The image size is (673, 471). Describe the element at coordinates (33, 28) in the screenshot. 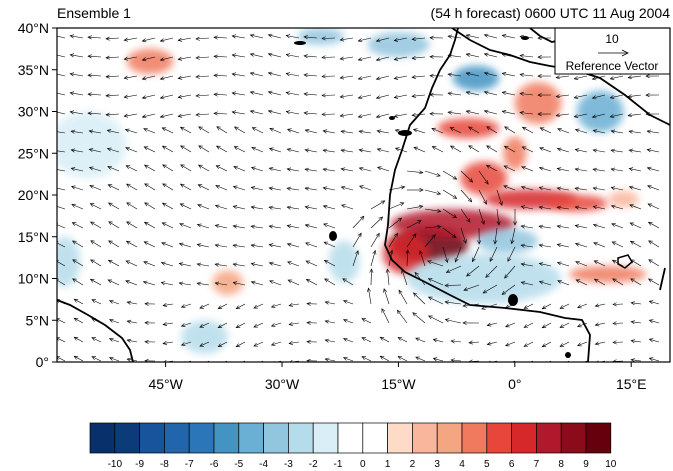

I see `lat-tick-label: 40°N` at that location.